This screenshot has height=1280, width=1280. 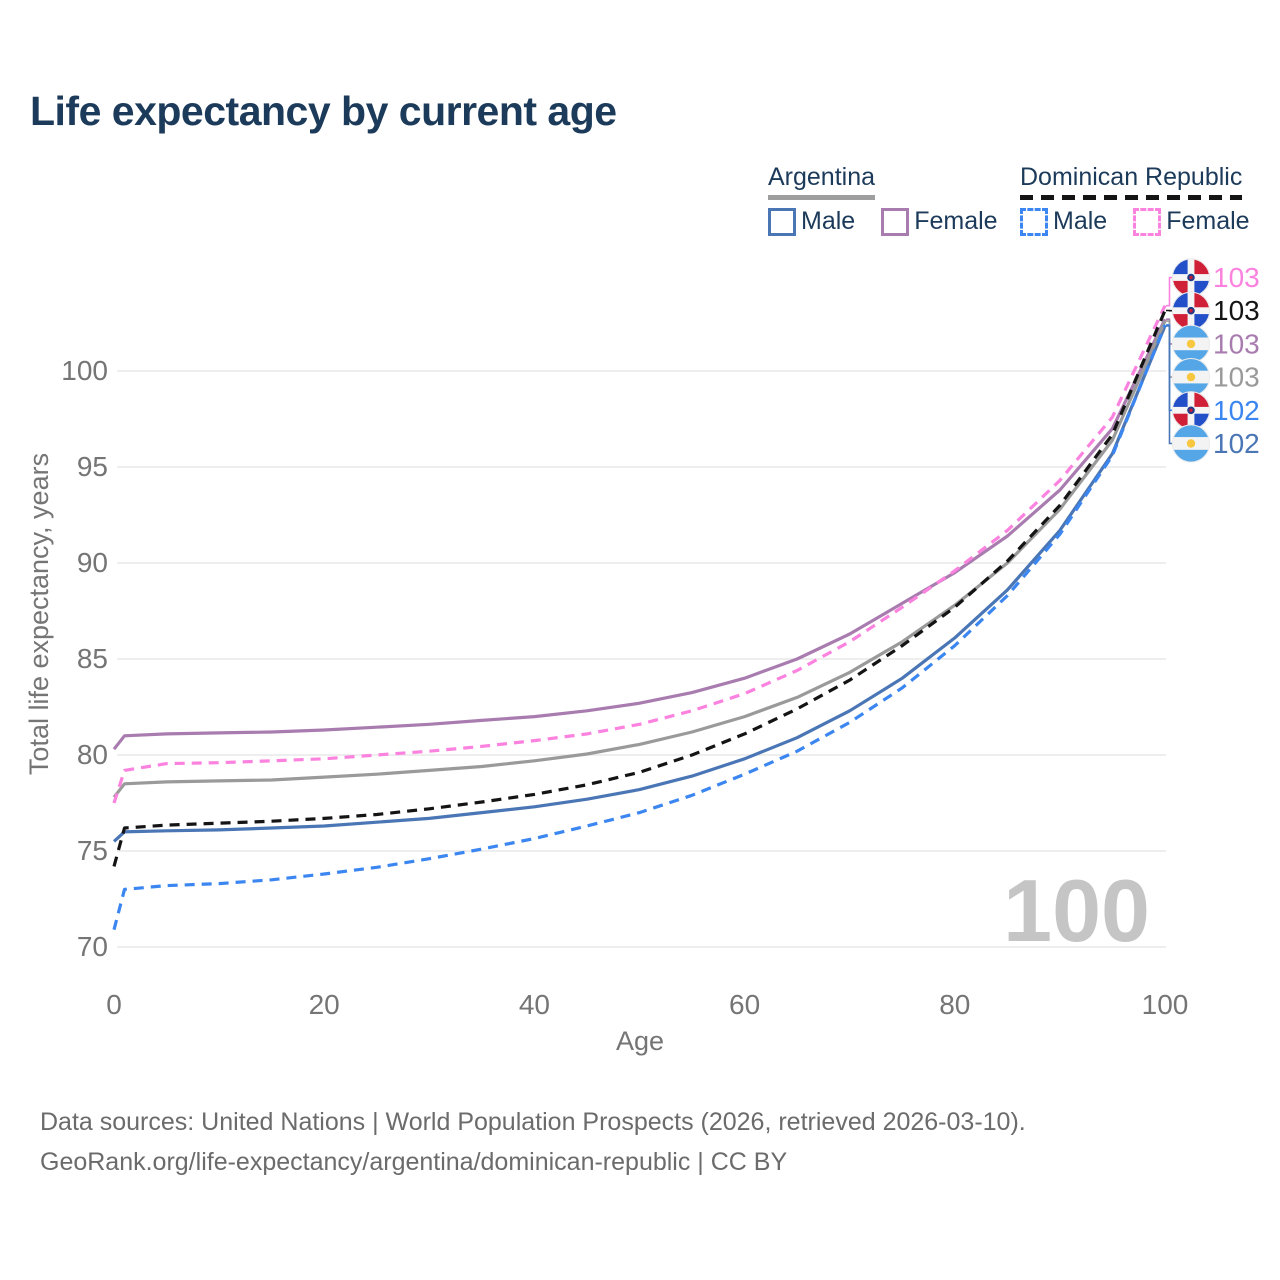 I want to click on y-tick-label-90: 90, so click(x=92, y=562).